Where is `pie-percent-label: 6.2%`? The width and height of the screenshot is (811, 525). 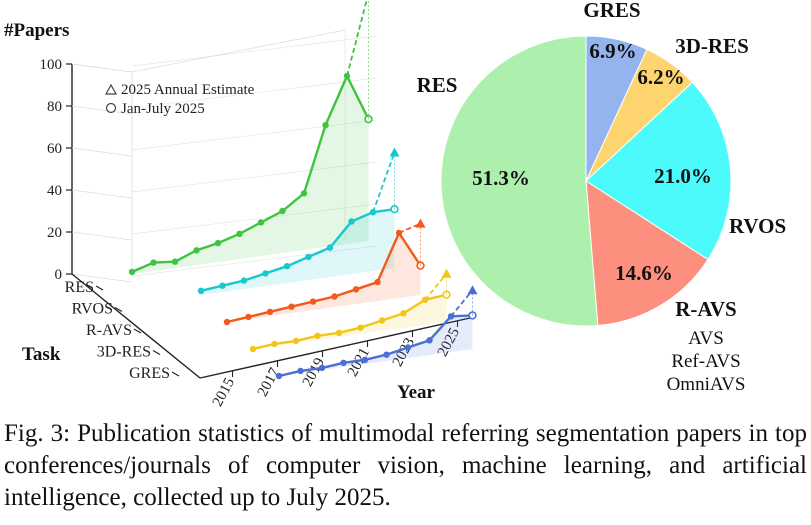 pie-percent-label: 6.2% is located at coordinates (660, 77).